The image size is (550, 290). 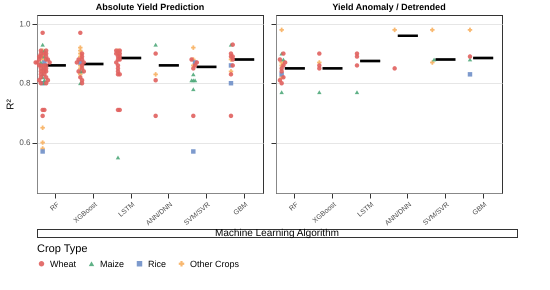 What do you see at coordinates (215, 263) in the screenshot?
I see `legend-label: Other Crops` at bounding box center [215, 263].